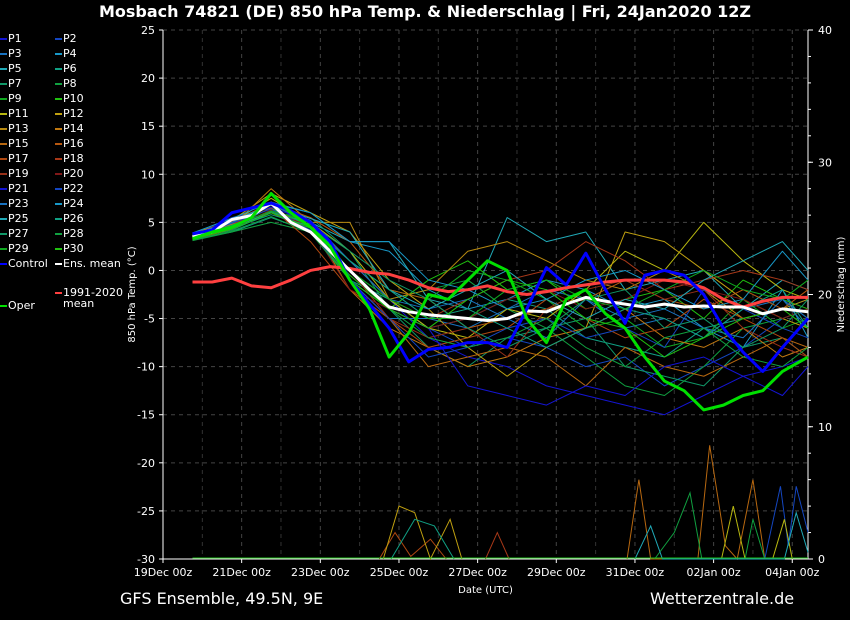 The height and width of the screenshot is (620, 850). I want to click on y-tick-label: 5, so click(151, 222).